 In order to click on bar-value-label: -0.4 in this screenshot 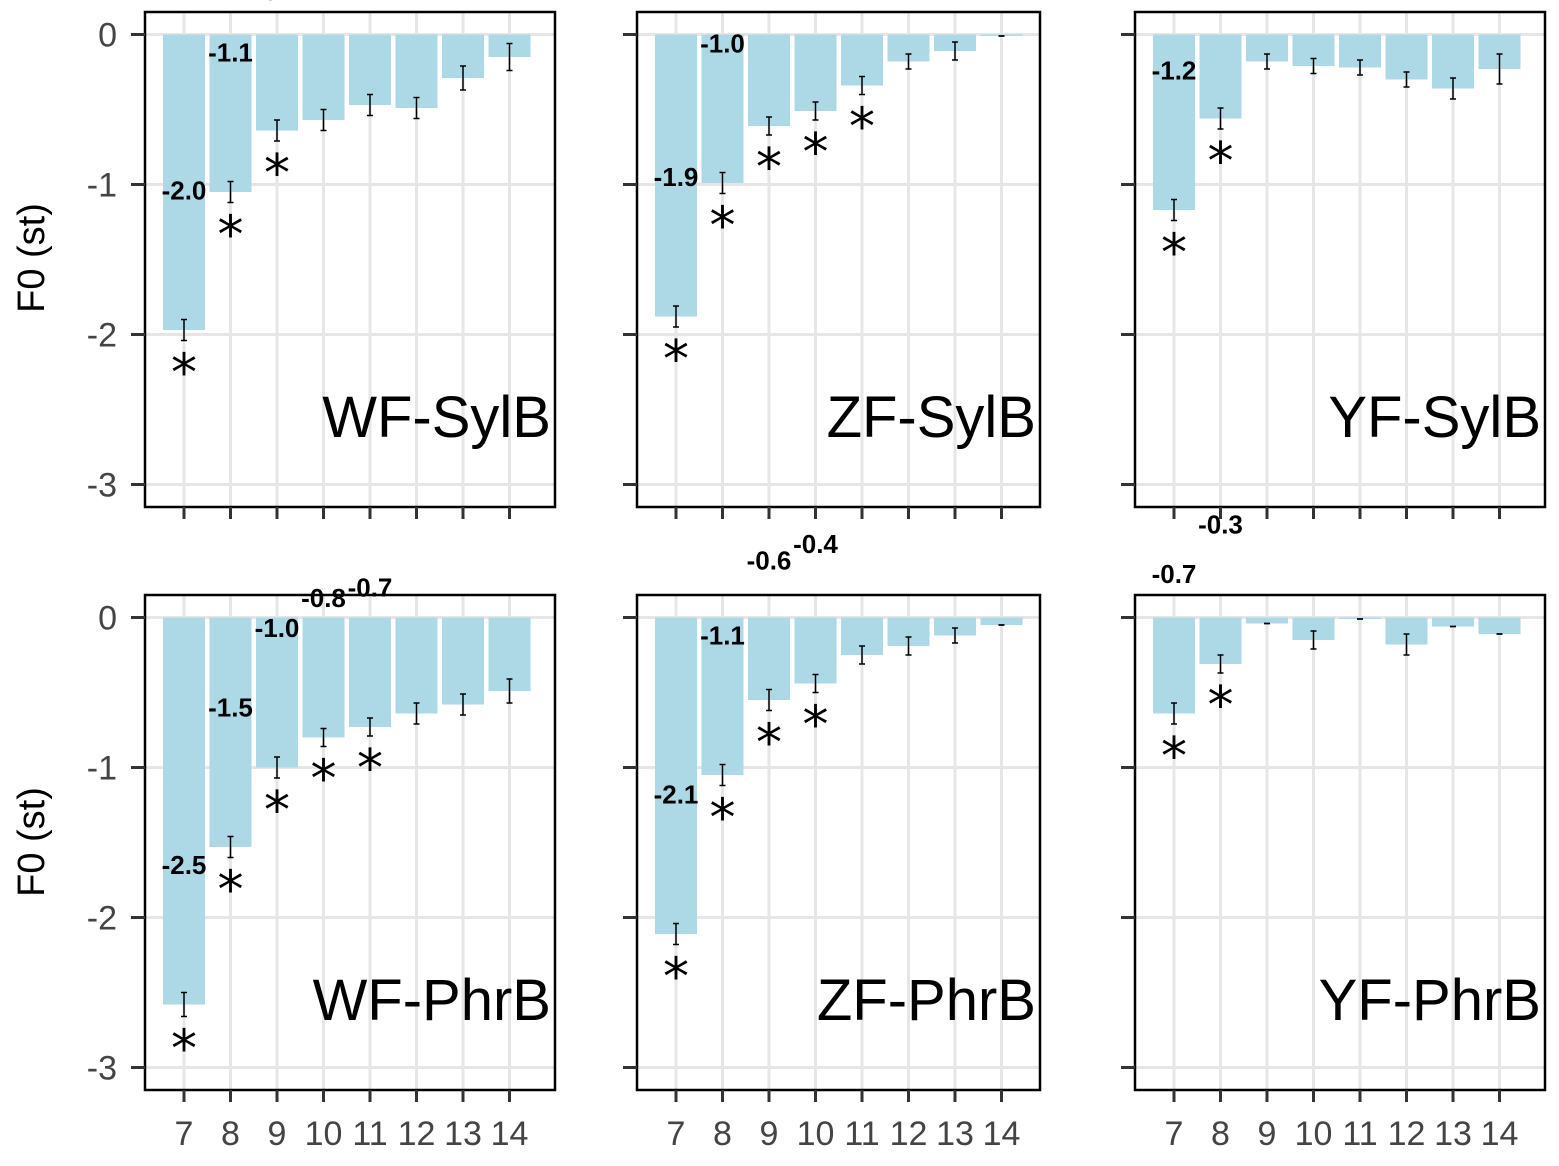, I will do `click(815, 544)`.